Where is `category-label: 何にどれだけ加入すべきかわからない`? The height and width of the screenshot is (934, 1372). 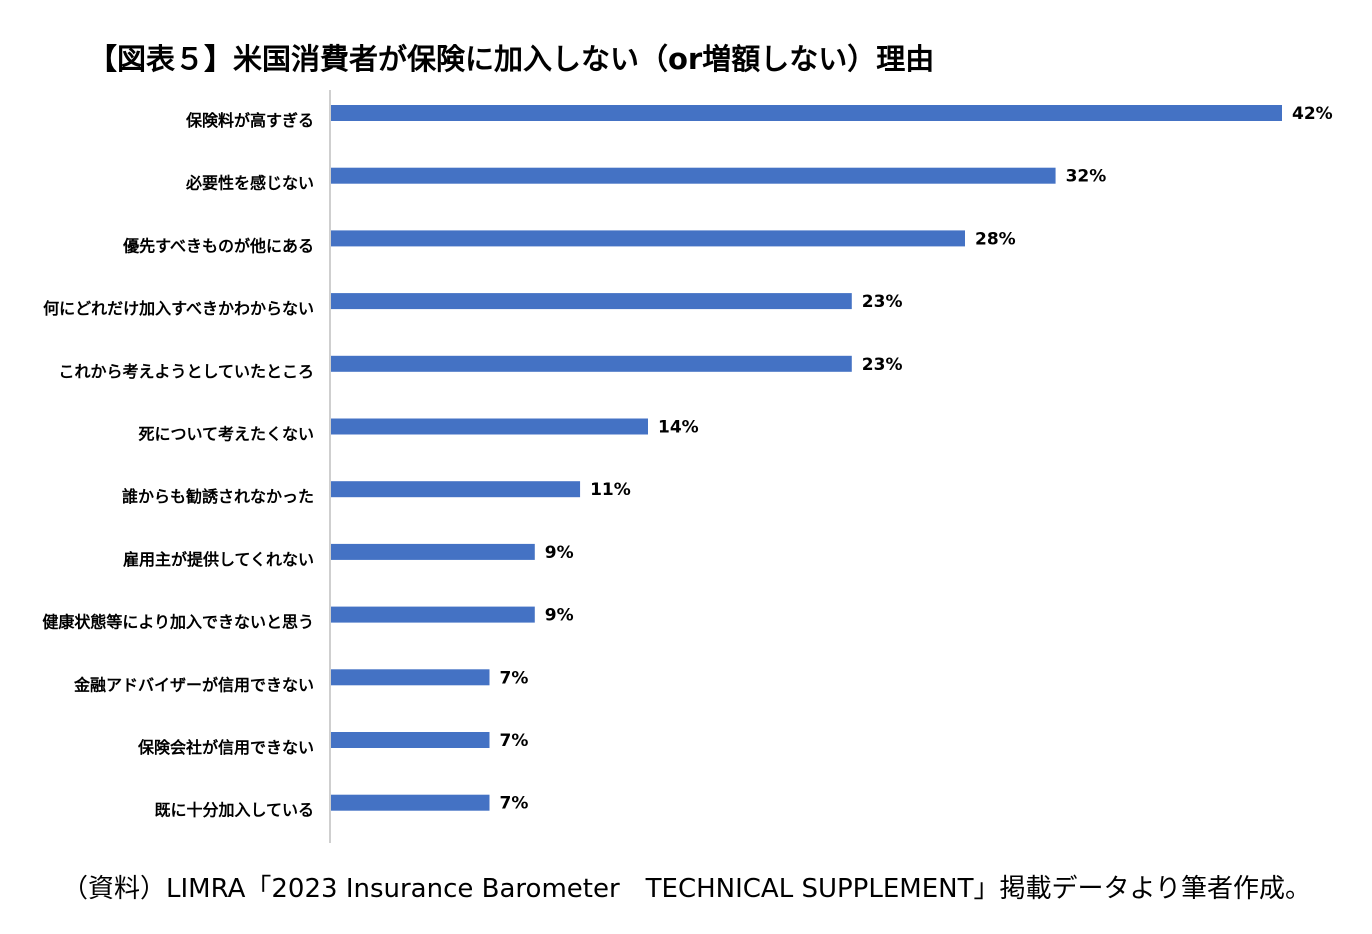 category-label: 何にどれだけ加入すべきかわからない is located at coordinates (178, 308).